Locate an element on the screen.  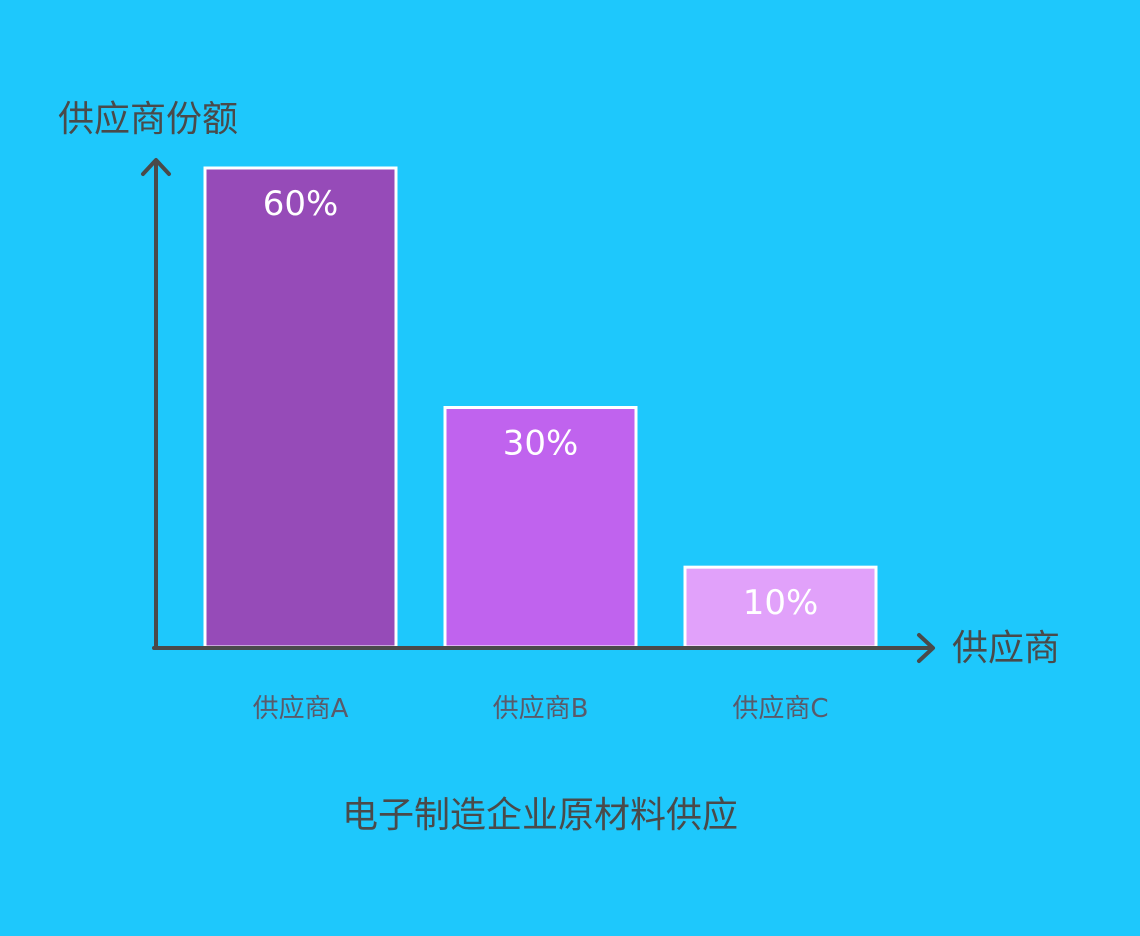
category-label-3: 供应商C is located at coordinates (780, 709).